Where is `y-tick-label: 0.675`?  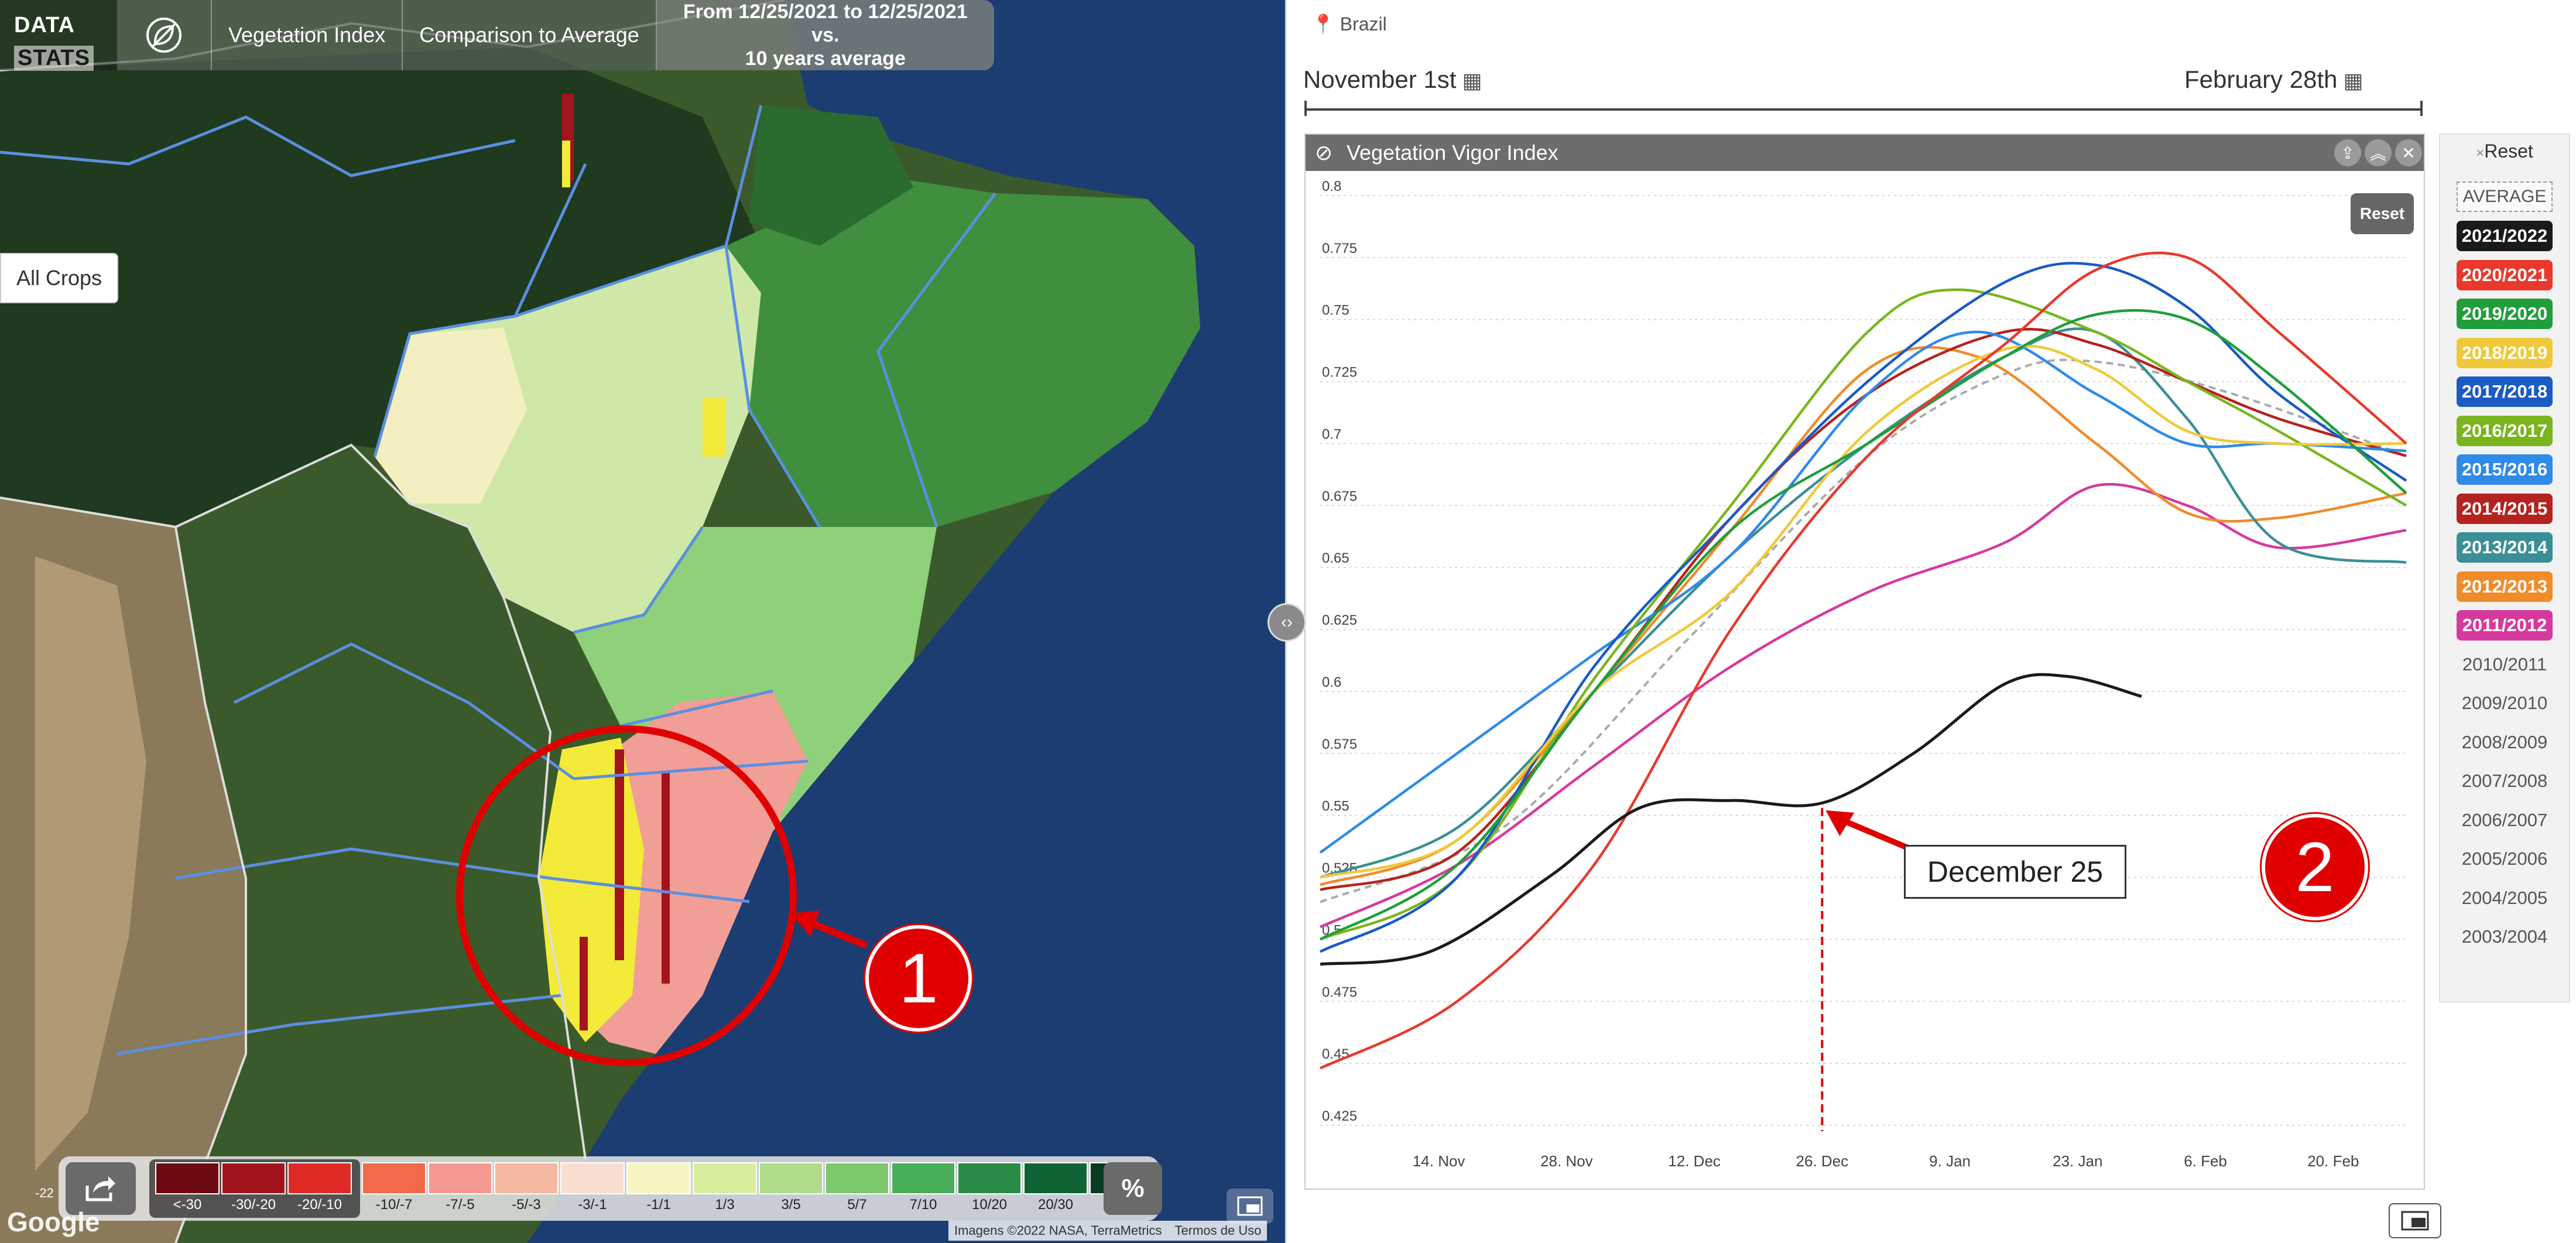
y-tick-label: 0.675 is located at coordinates (1339, 496).